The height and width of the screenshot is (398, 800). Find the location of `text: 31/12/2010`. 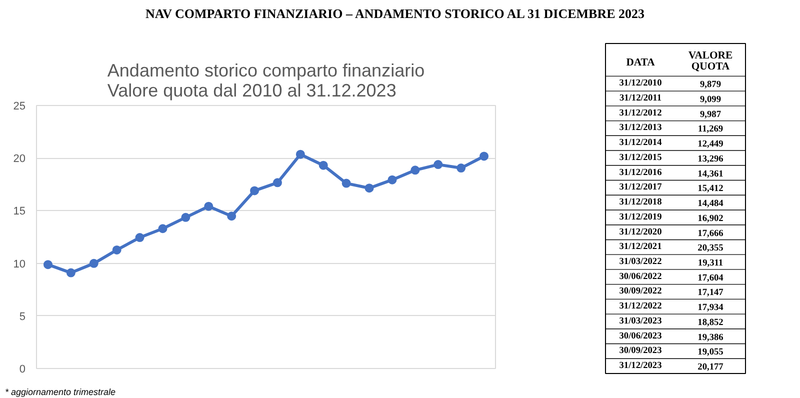

text: 31/12/2010 is located at coordinates (640, 83).